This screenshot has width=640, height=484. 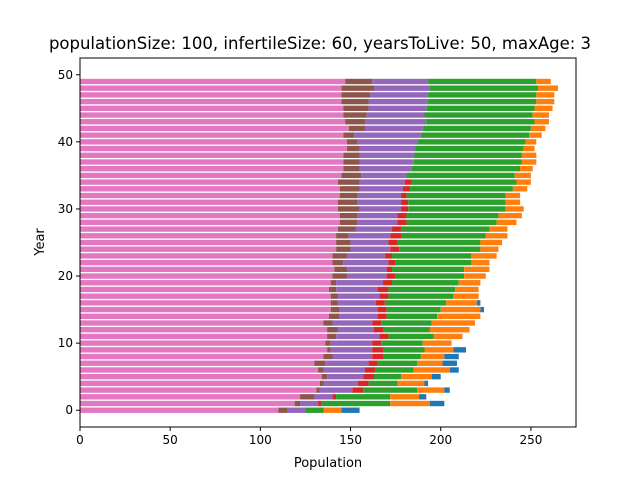 I want to click on y-tick-label: 50, so click(x=65, y=75).